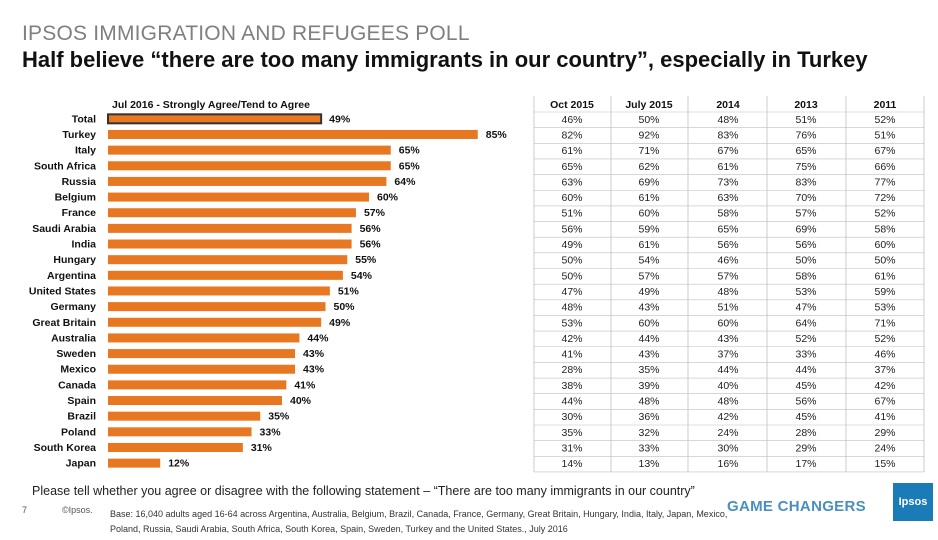 This screenshot has height=540, width=938. Describe the element at coordinates (805, 198) in the screenshot. I see `table-cell-belgium-2013: 70%` at that location.